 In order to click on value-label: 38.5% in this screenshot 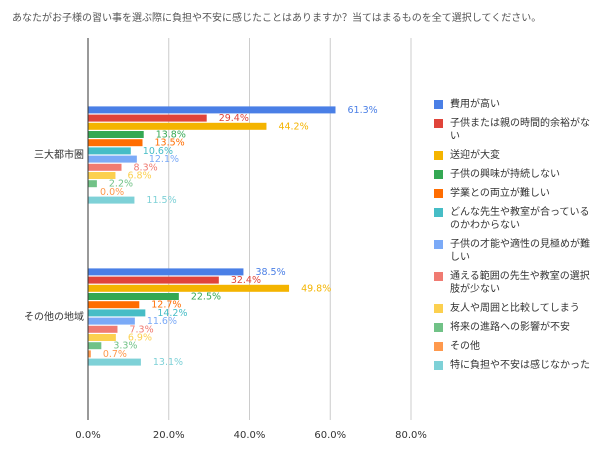, I will do `click(270, 272)`.